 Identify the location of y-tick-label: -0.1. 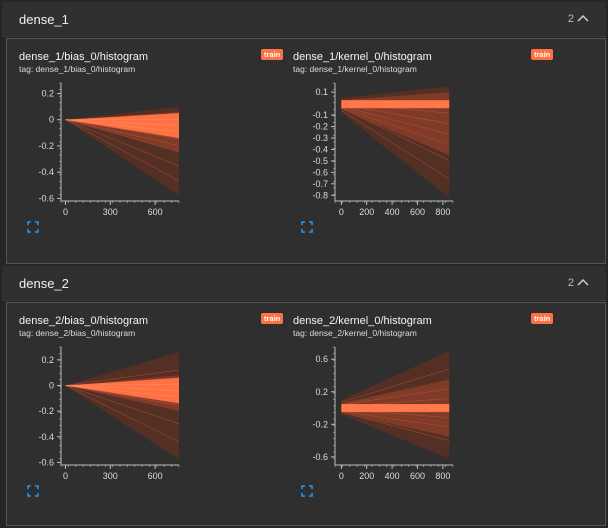
(320, 115).